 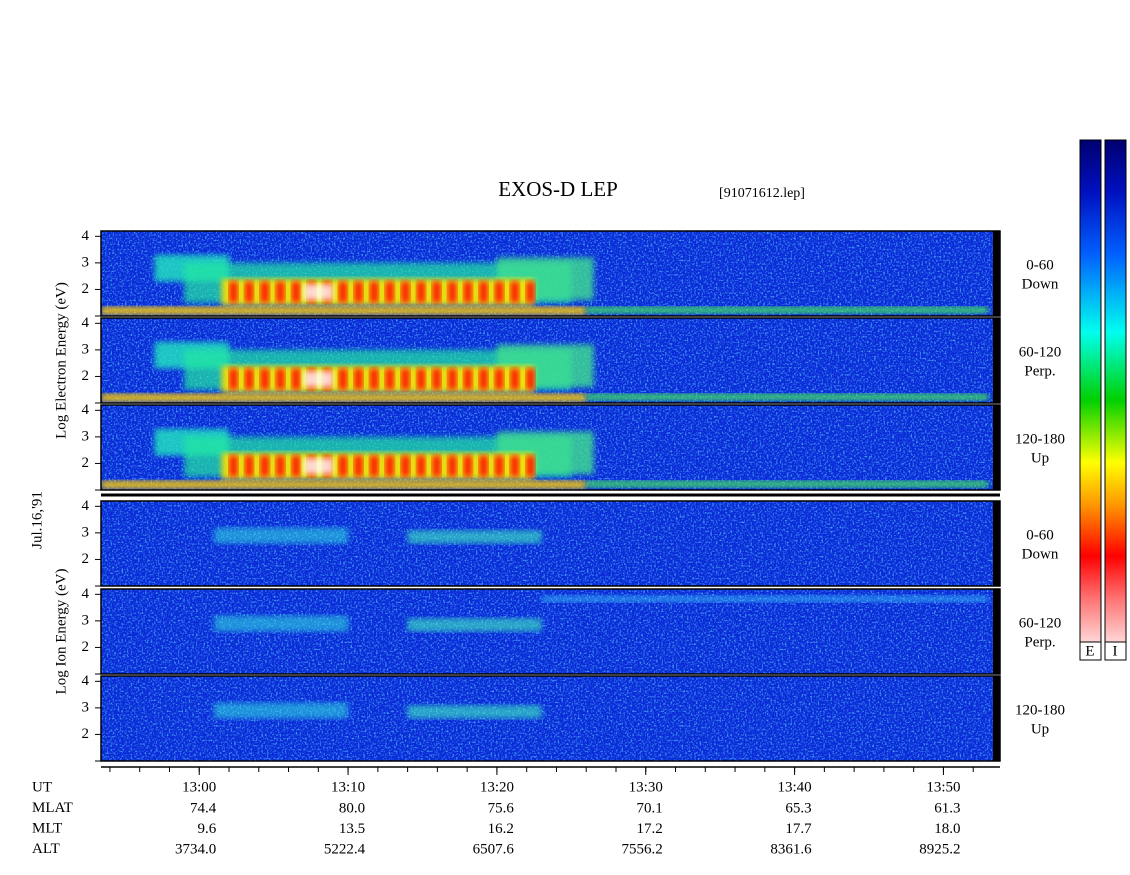 I want to click on ephemeris-value: 18.0, so click(x=947, y=829).